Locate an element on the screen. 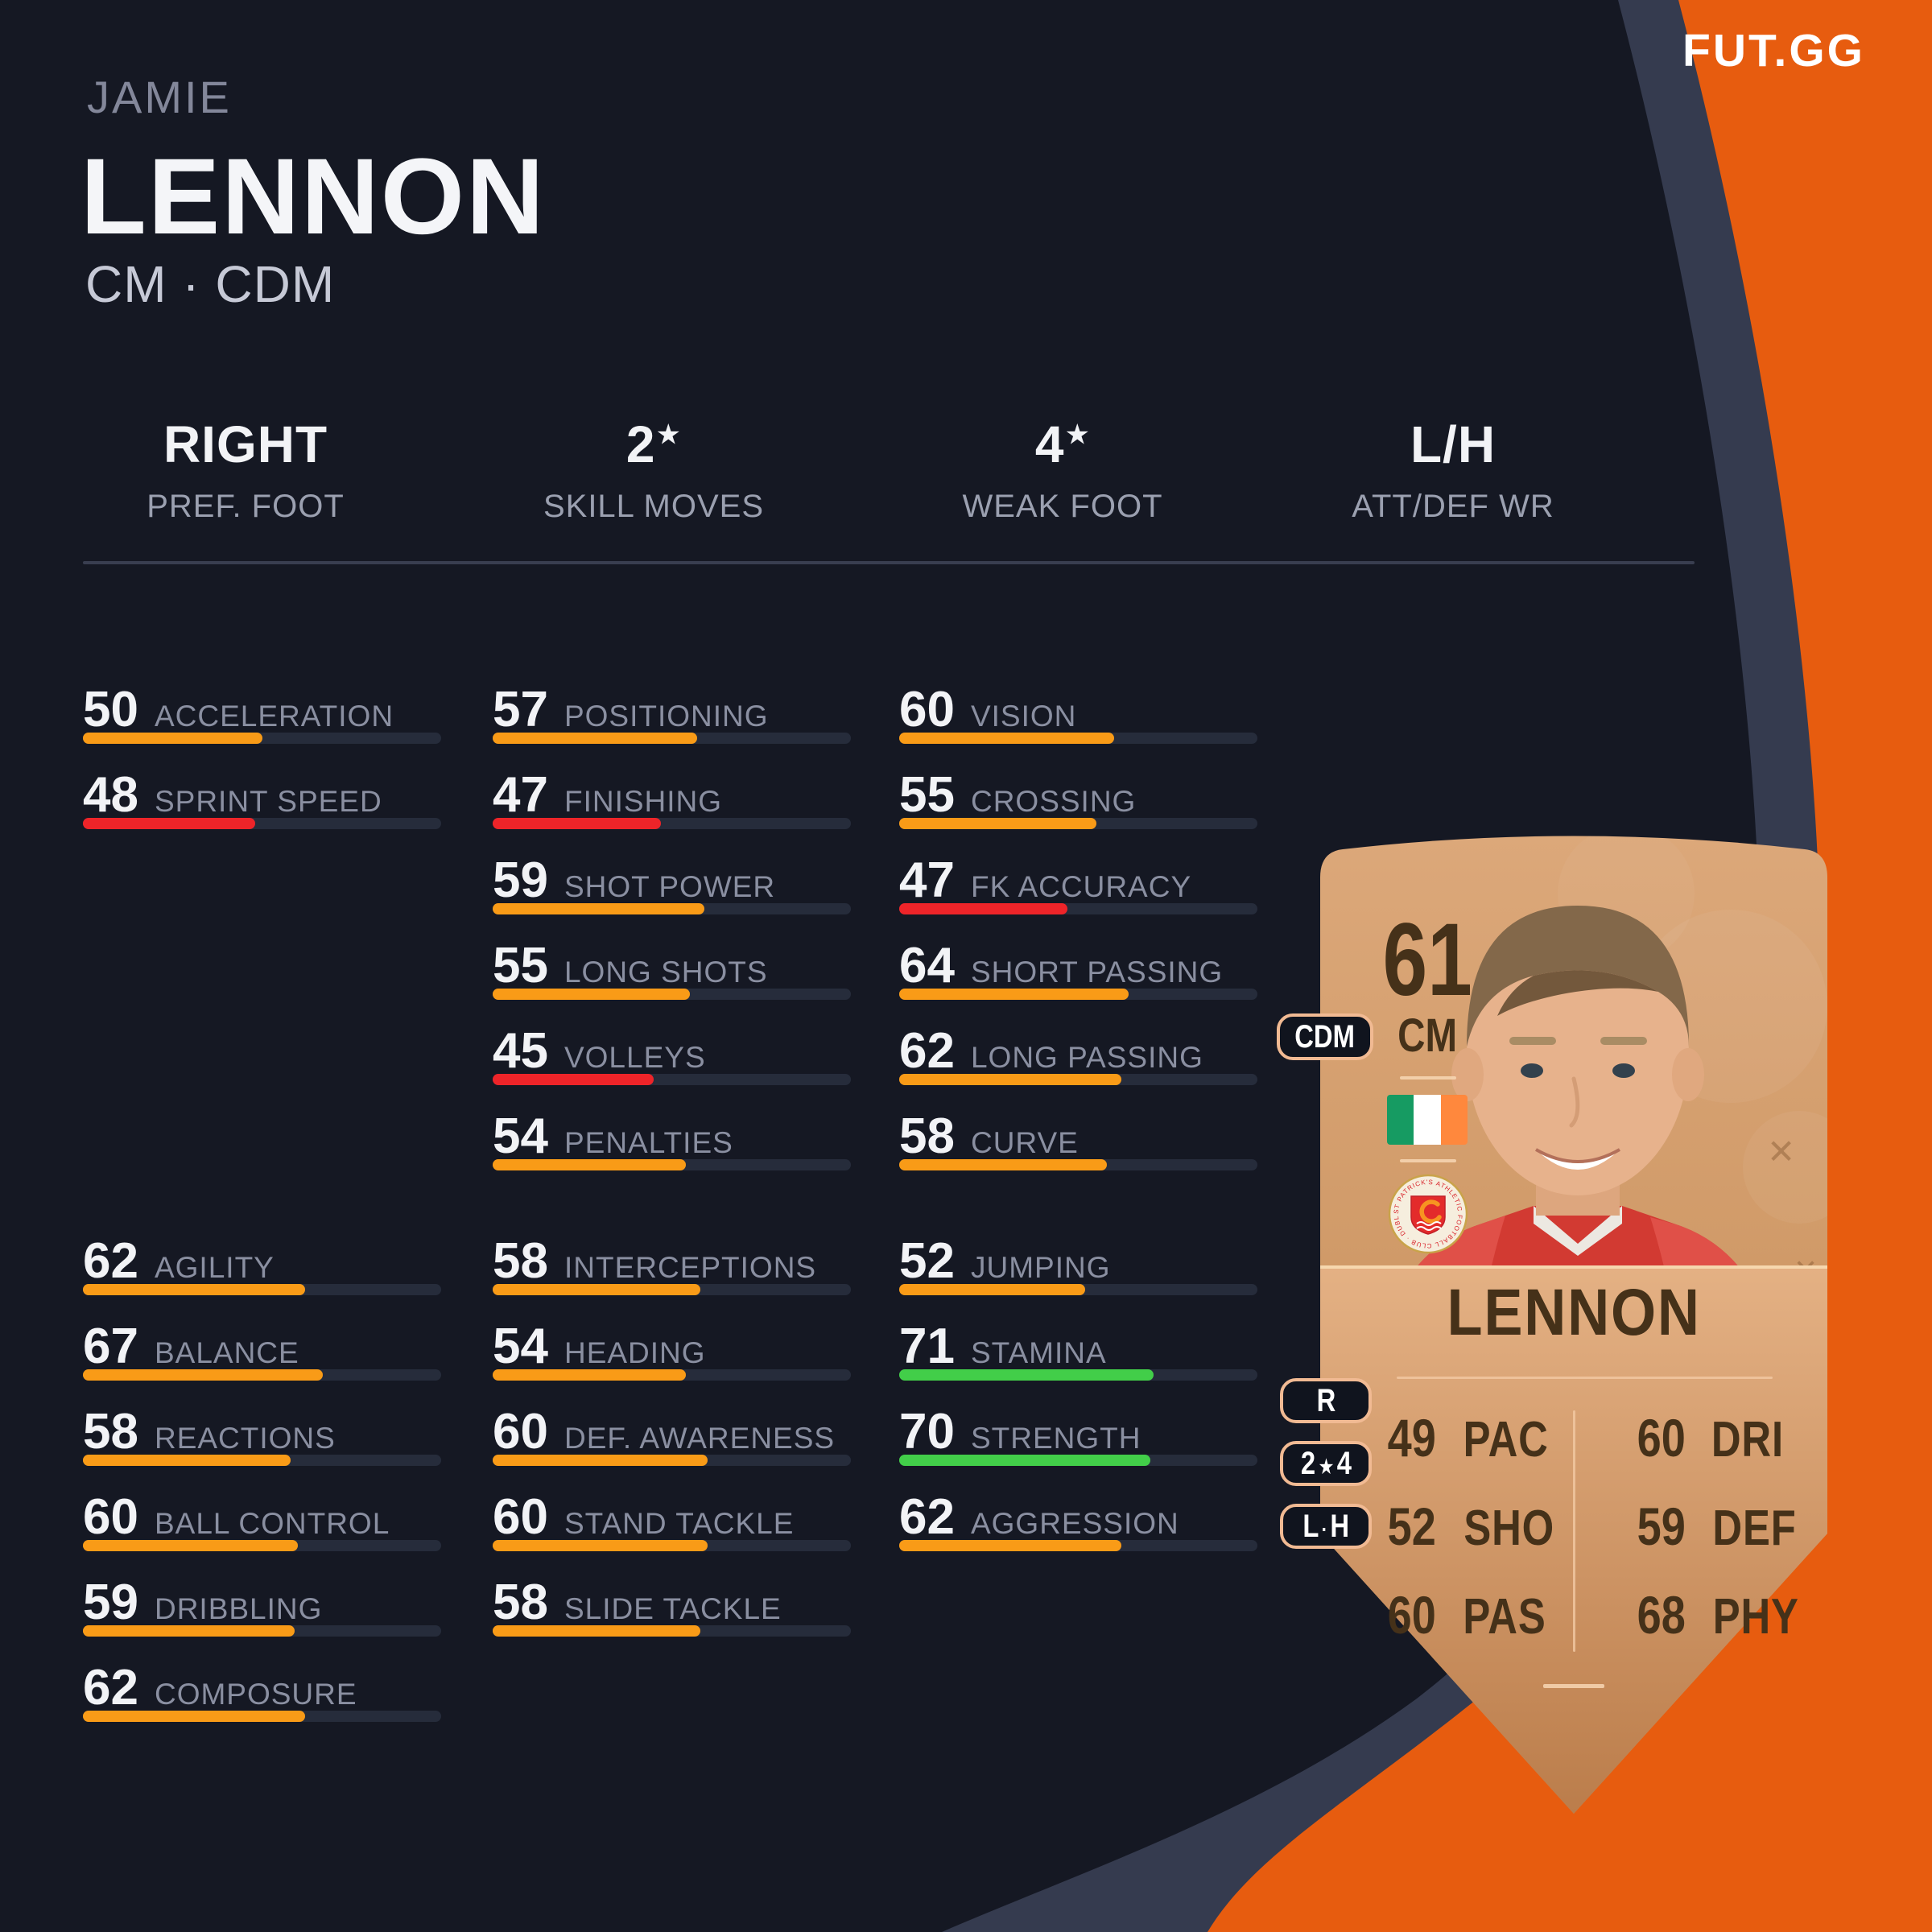 The height and width of the screenshot is (1932, 1932). player-last-name: LENNON is located at coordinates (313, 197).